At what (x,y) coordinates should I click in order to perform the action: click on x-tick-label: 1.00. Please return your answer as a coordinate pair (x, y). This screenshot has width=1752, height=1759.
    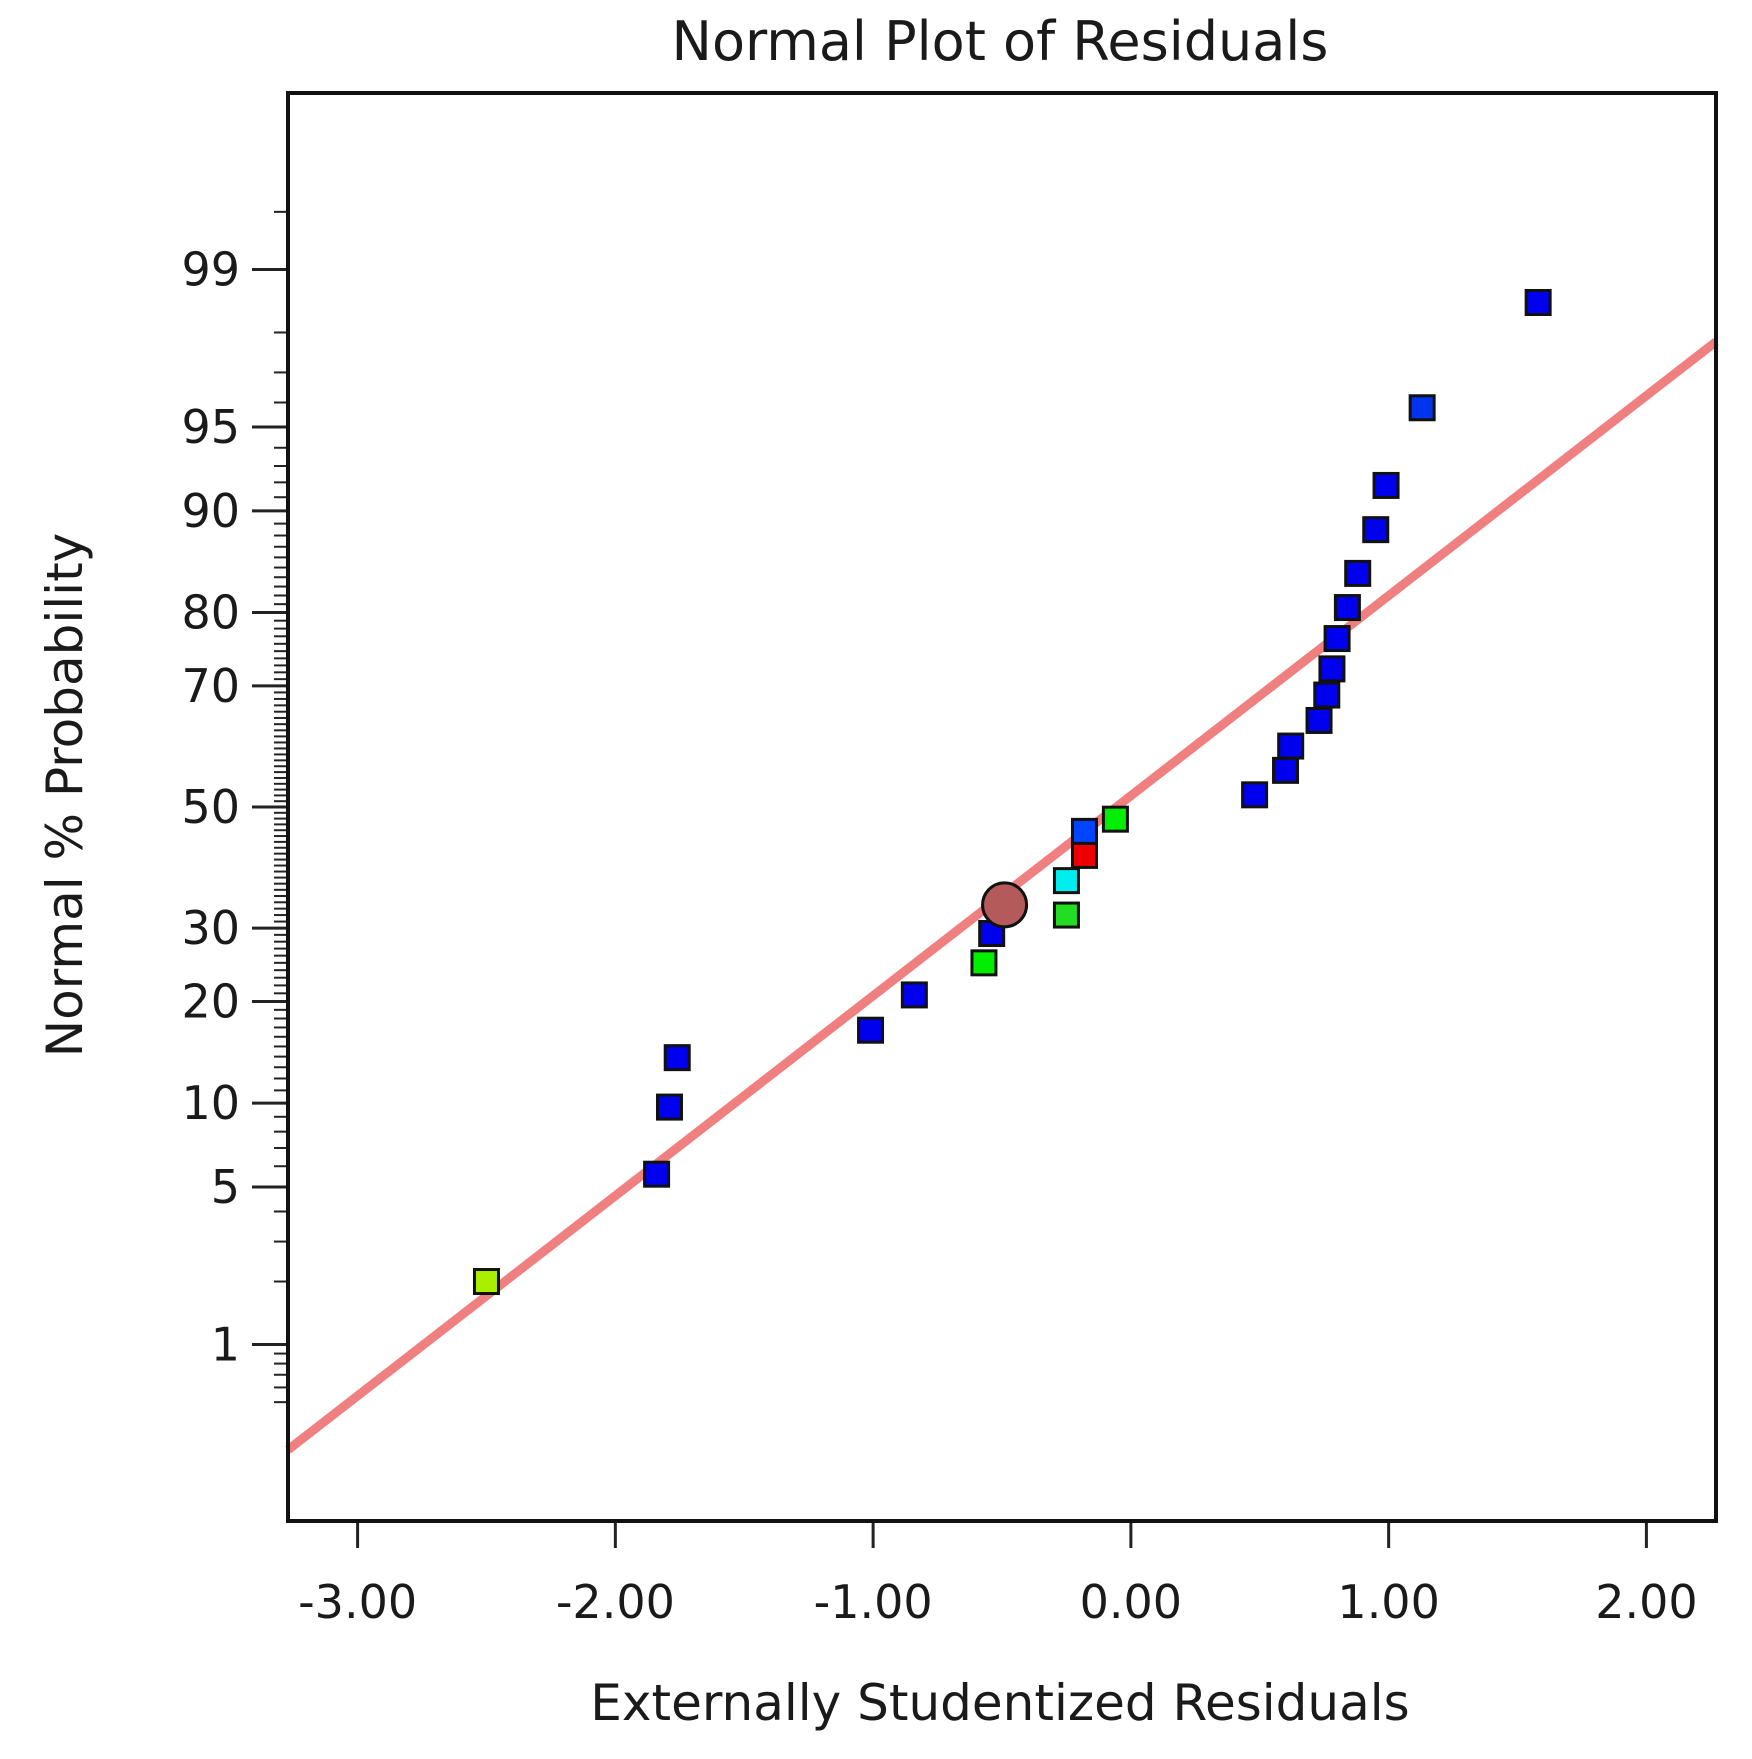
    Looking at the image, I should click on (1388, 1602).